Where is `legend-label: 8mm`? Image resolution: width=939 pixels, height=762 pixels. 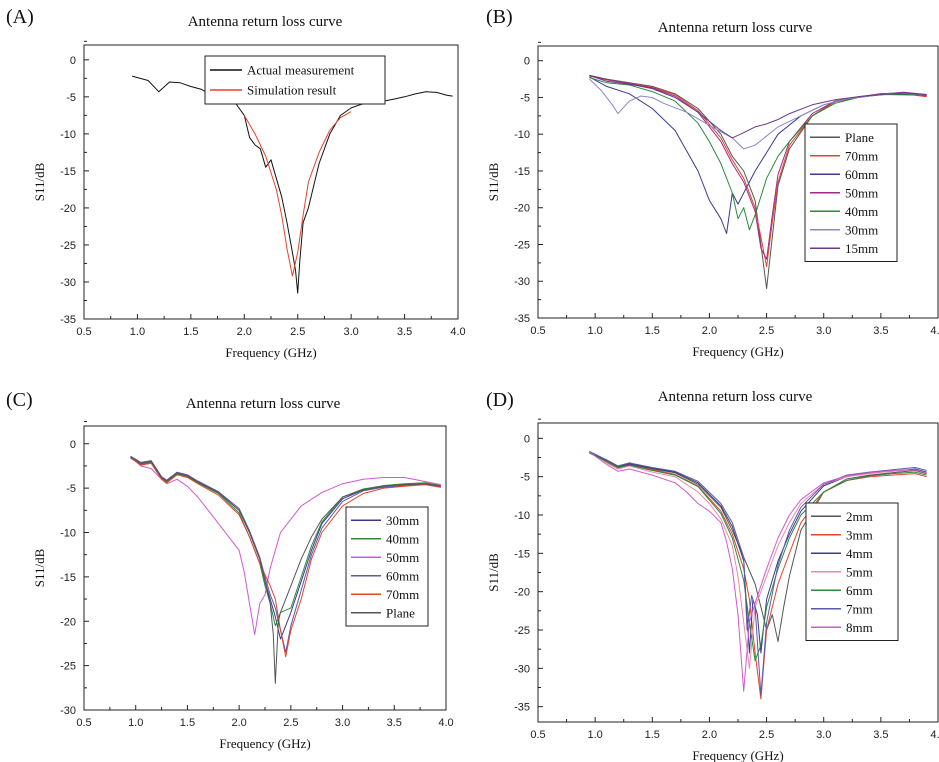
legend-label: 8mm is located at coordinates (859, 627).